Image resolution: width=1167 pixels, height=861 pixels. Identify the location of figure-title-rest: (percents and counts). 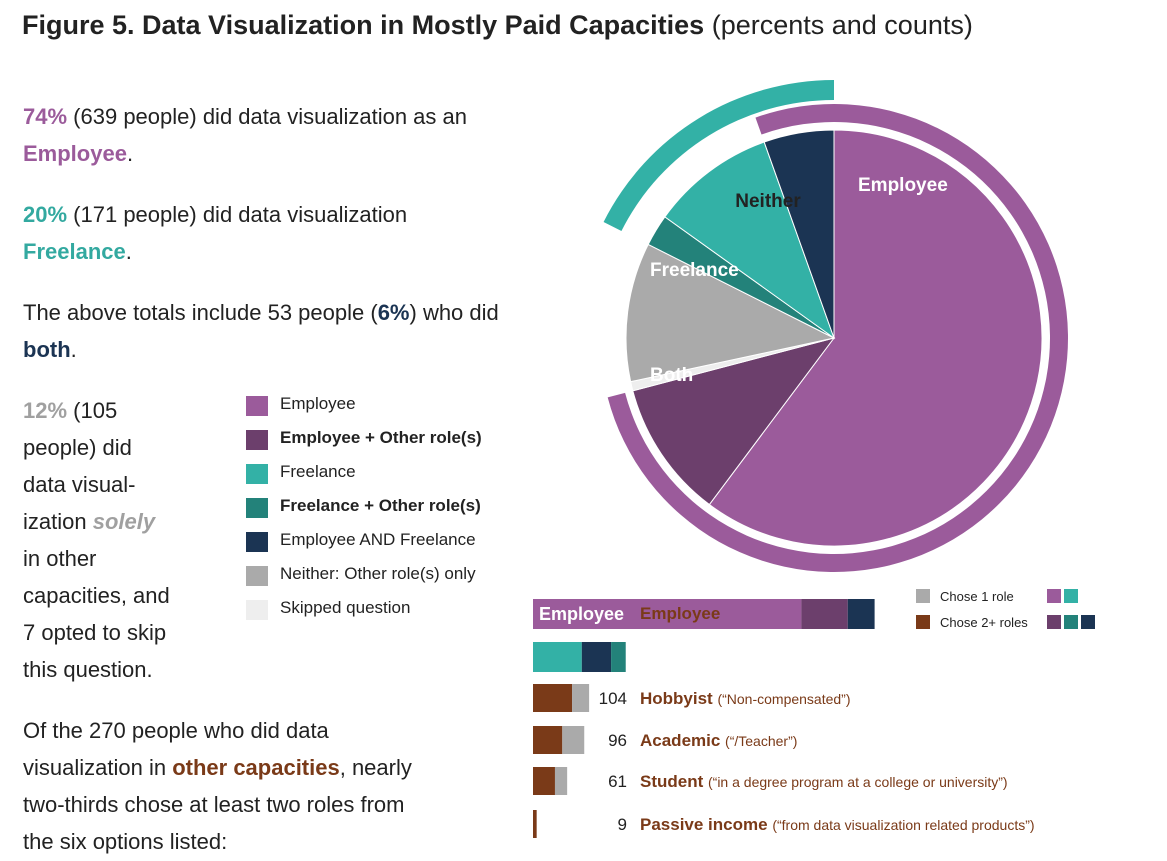
(842, 25).